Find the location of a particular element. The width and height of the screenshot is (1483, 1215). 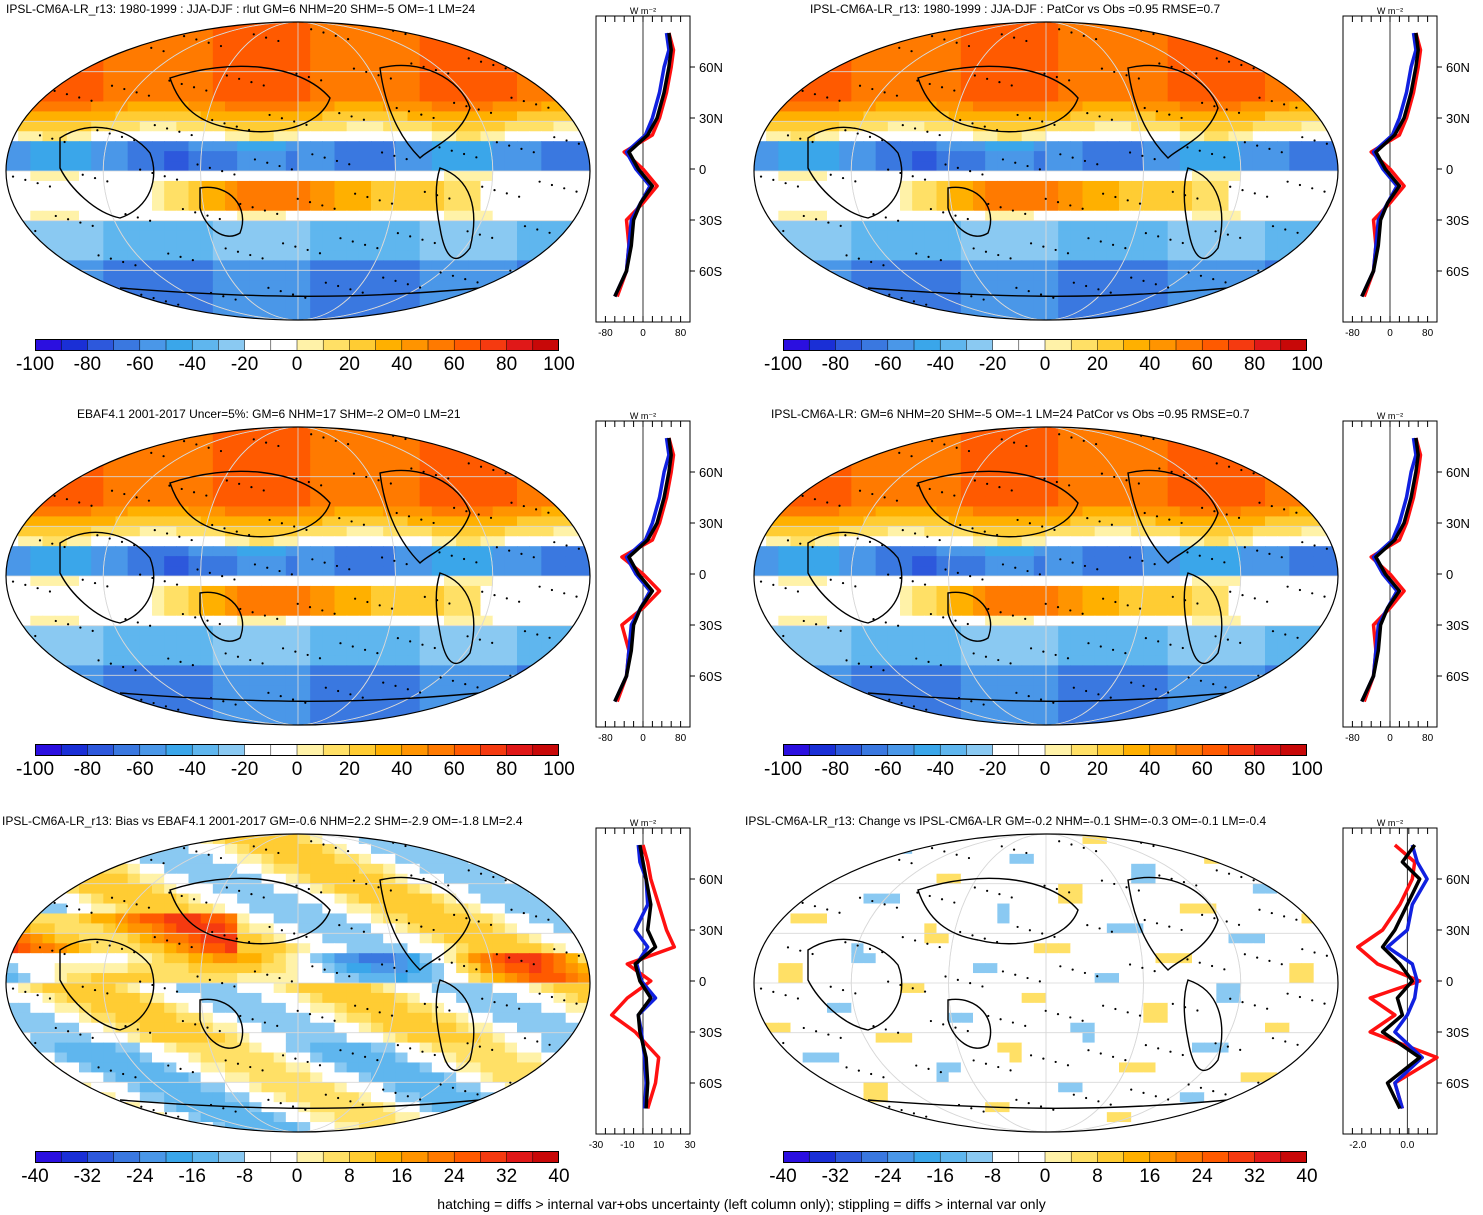

profile-unit-label: W m⁻² is located at coordinates (643, 11).